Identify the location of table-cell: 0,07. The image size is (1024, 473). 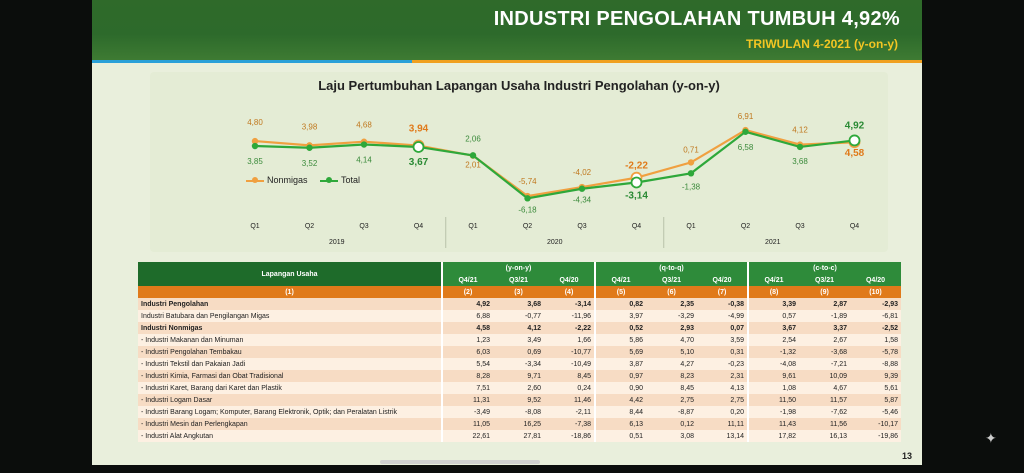
(723, 328).